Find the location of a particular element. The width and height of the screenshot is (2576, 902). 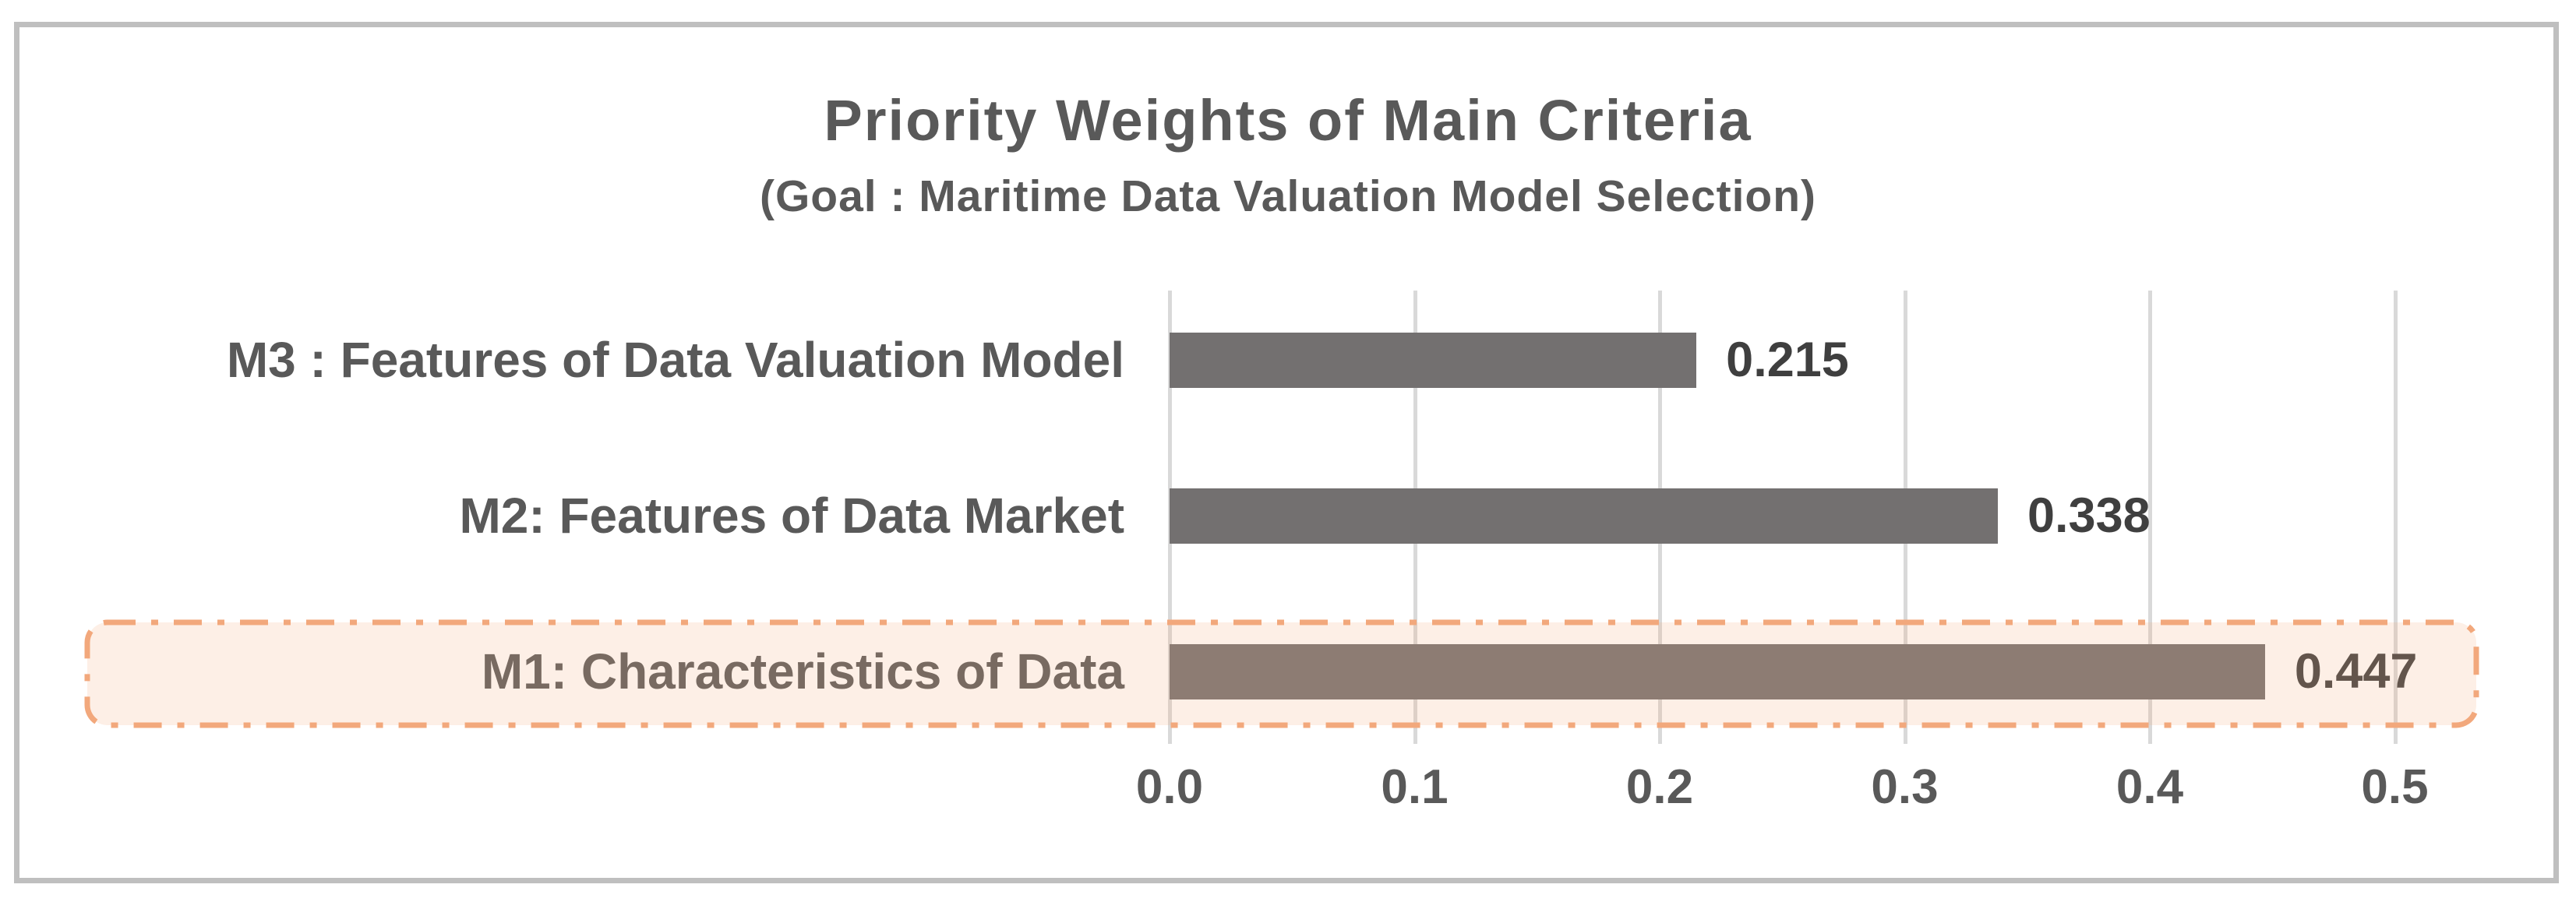

chart-title: Priority Weights of Main Criteria is located at coordinates (1288, 120).